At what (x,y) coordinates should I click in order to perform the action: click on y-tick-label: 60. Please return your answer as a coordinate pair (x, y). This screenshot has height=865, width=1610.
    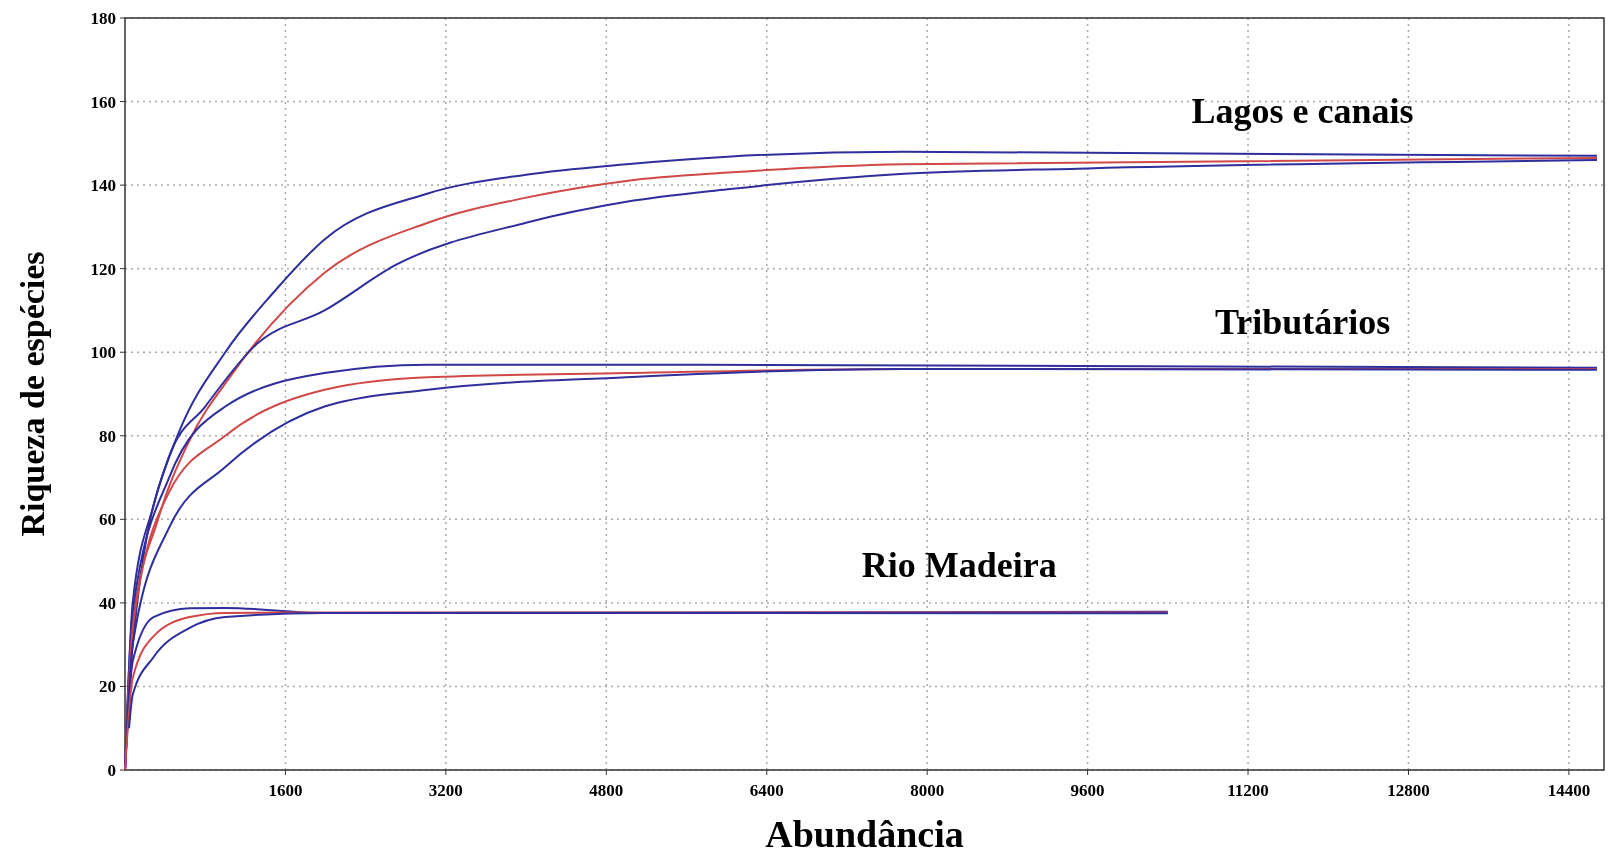
    Looking at the image, I should click on (107, 520).